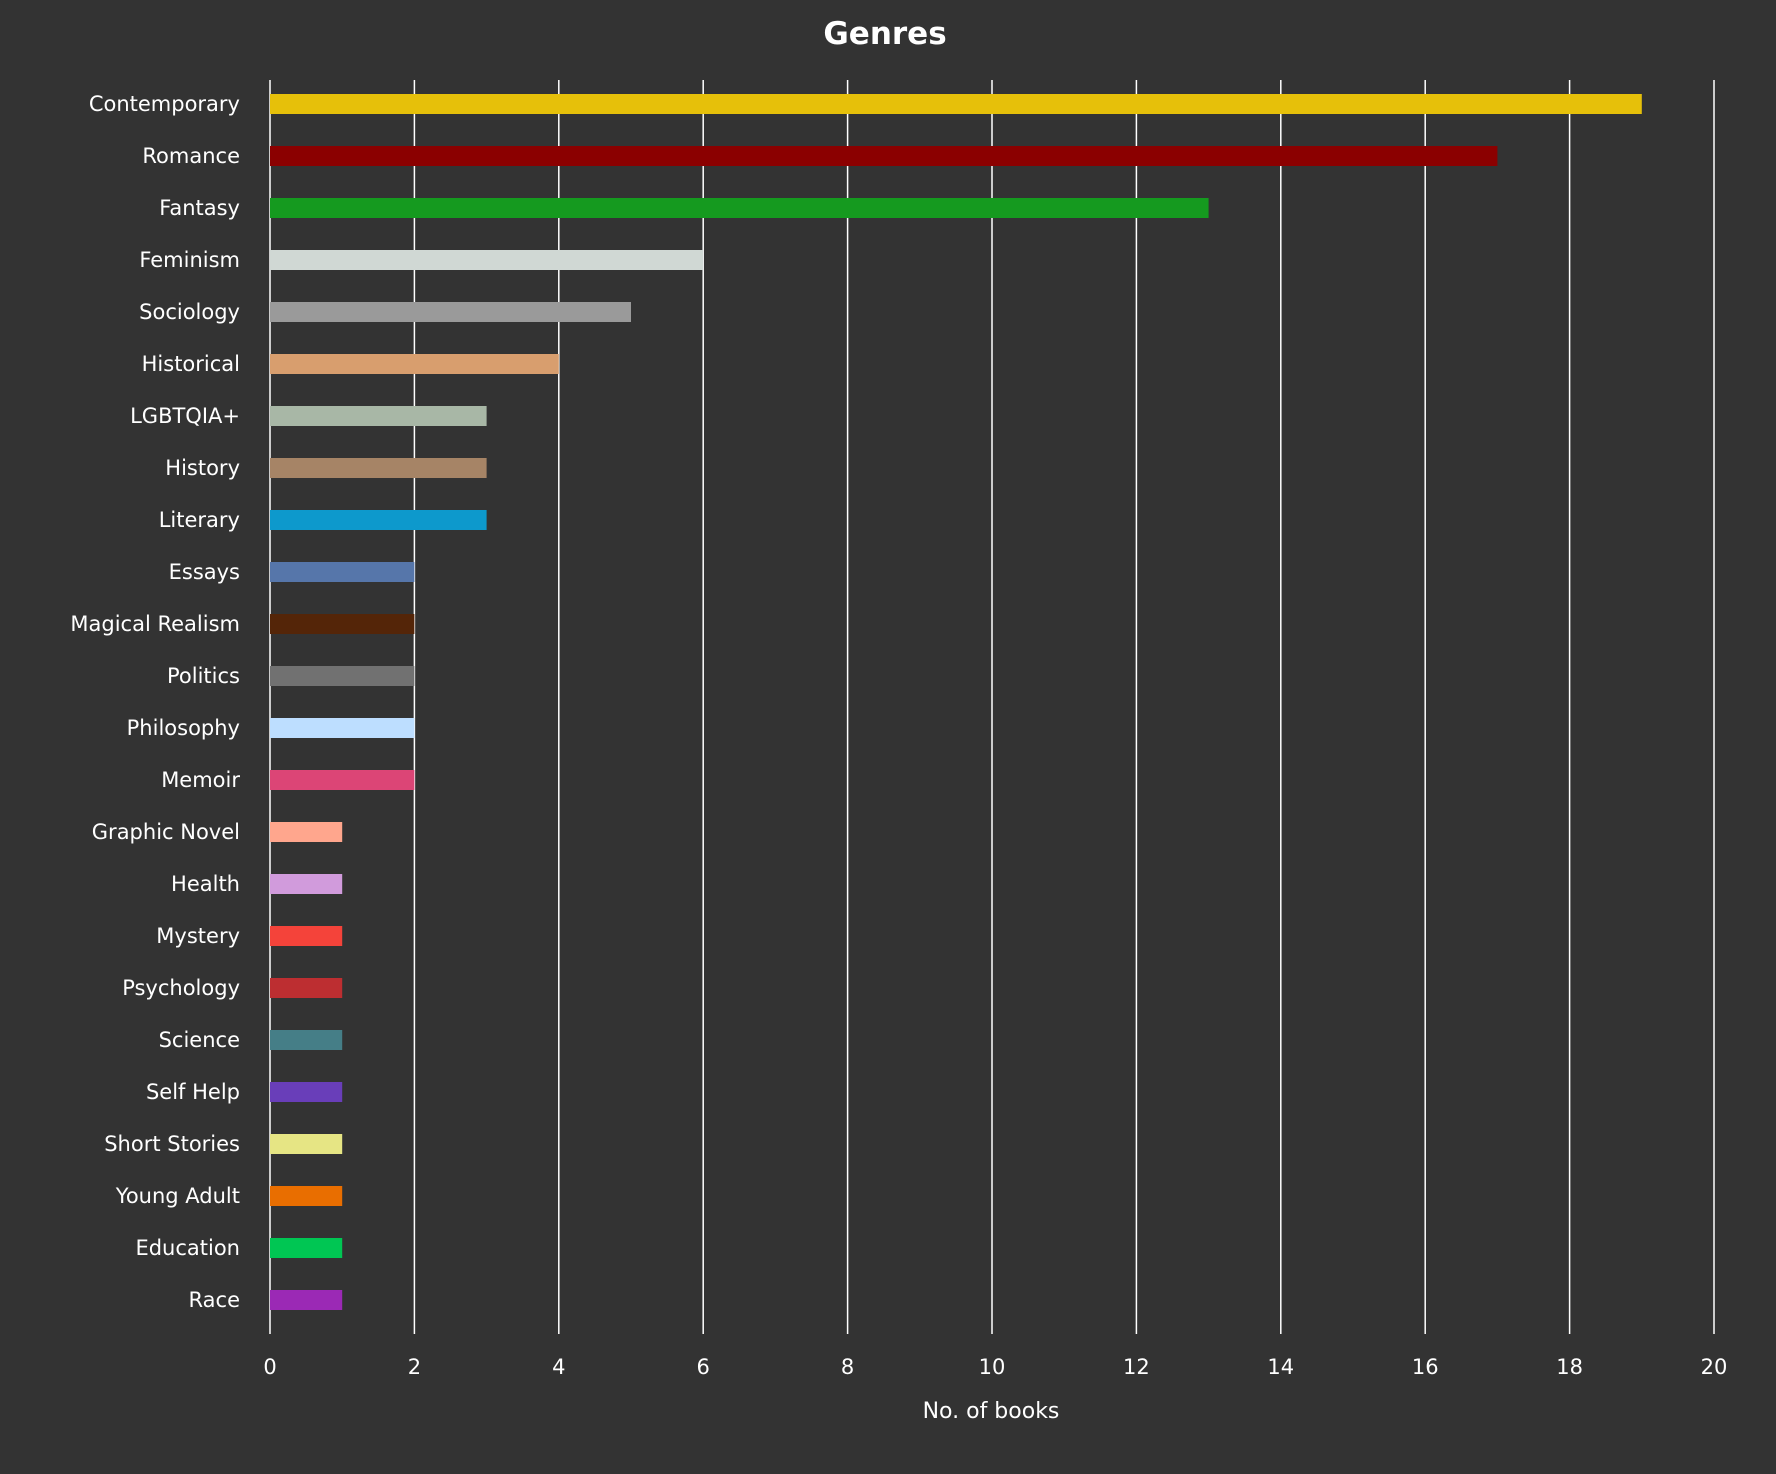 The image size is (1776, 1474). Describe the element at coordinates (847, 1367) in the screenshot. I see `x-tick-label: 8` at that location.